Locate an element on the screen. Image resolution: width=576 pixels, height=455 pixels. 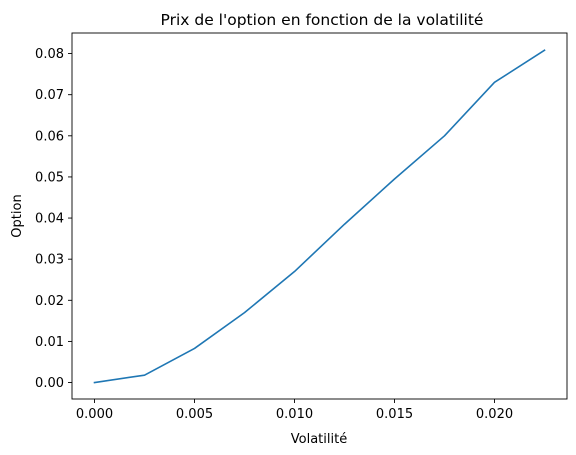
y-tick-label: 0.05 is located at coordinates (49, 177).